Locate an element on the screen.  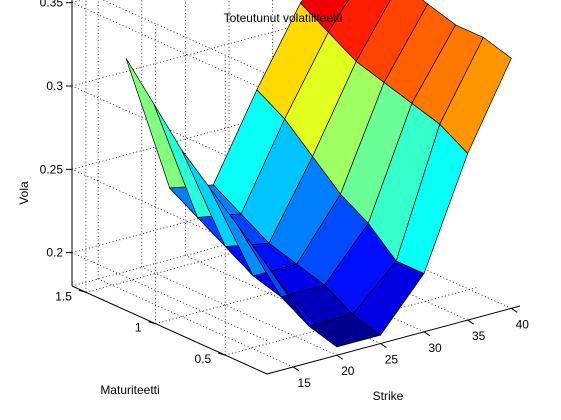
x-tick-label-0: 15 is located at coordinates (304, 383).